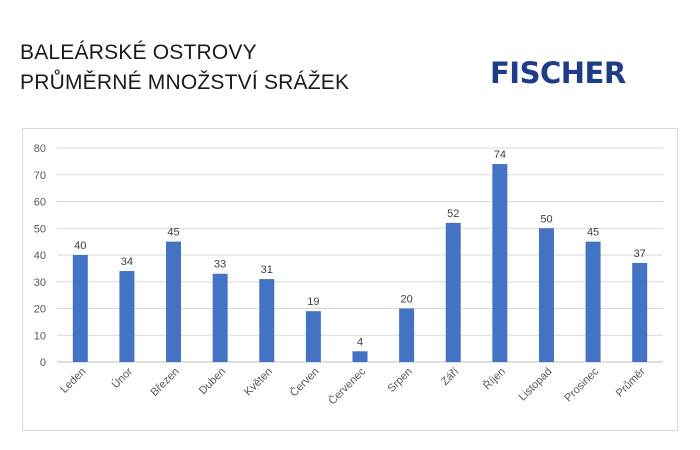  I want to click on data-label: 33, so click(220, 265).